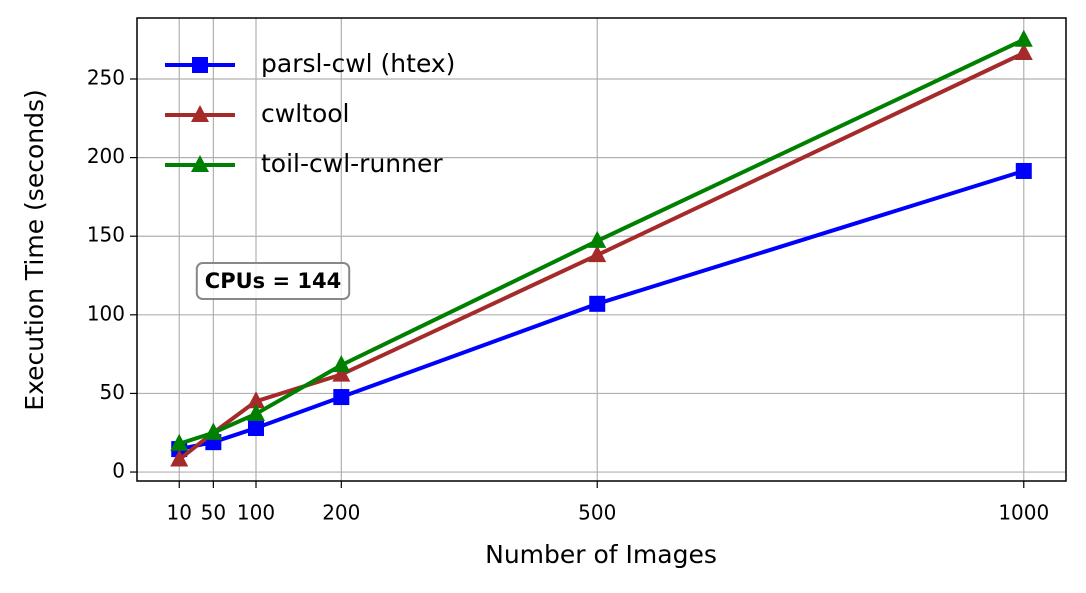 This screenshot has width=1086, height=593. I want to click on legend-label: toil-cwl-runner, so click(352, 163).